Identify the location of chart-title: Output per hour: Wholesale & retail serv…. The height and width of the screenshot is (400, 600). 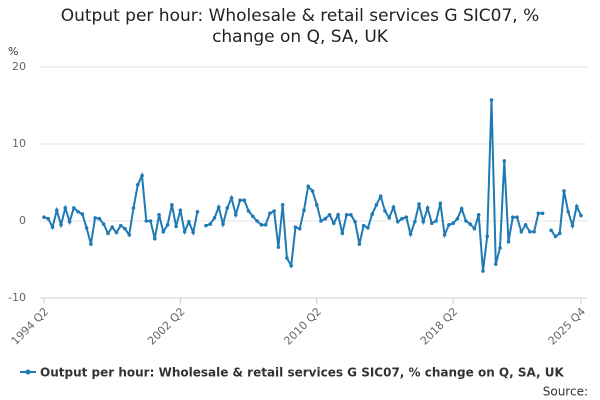
(300, 26).